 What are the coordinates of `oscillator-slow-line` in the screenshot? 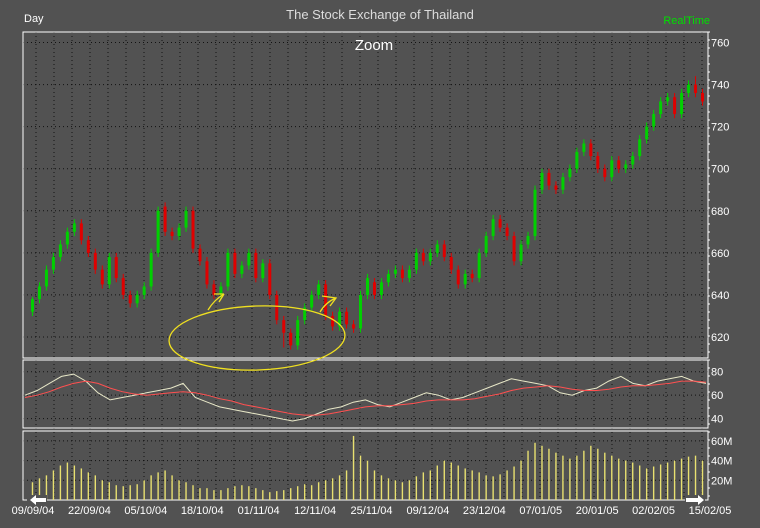 It's located at (365, 398).